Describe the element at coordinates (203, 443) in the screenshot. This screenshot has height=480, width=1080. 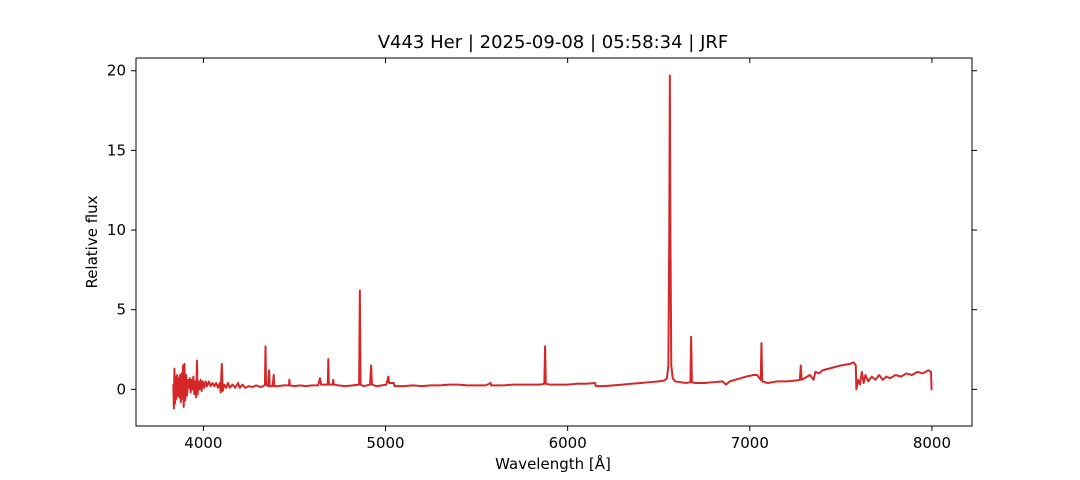
I see `x-tick-label: 4000` at that location.